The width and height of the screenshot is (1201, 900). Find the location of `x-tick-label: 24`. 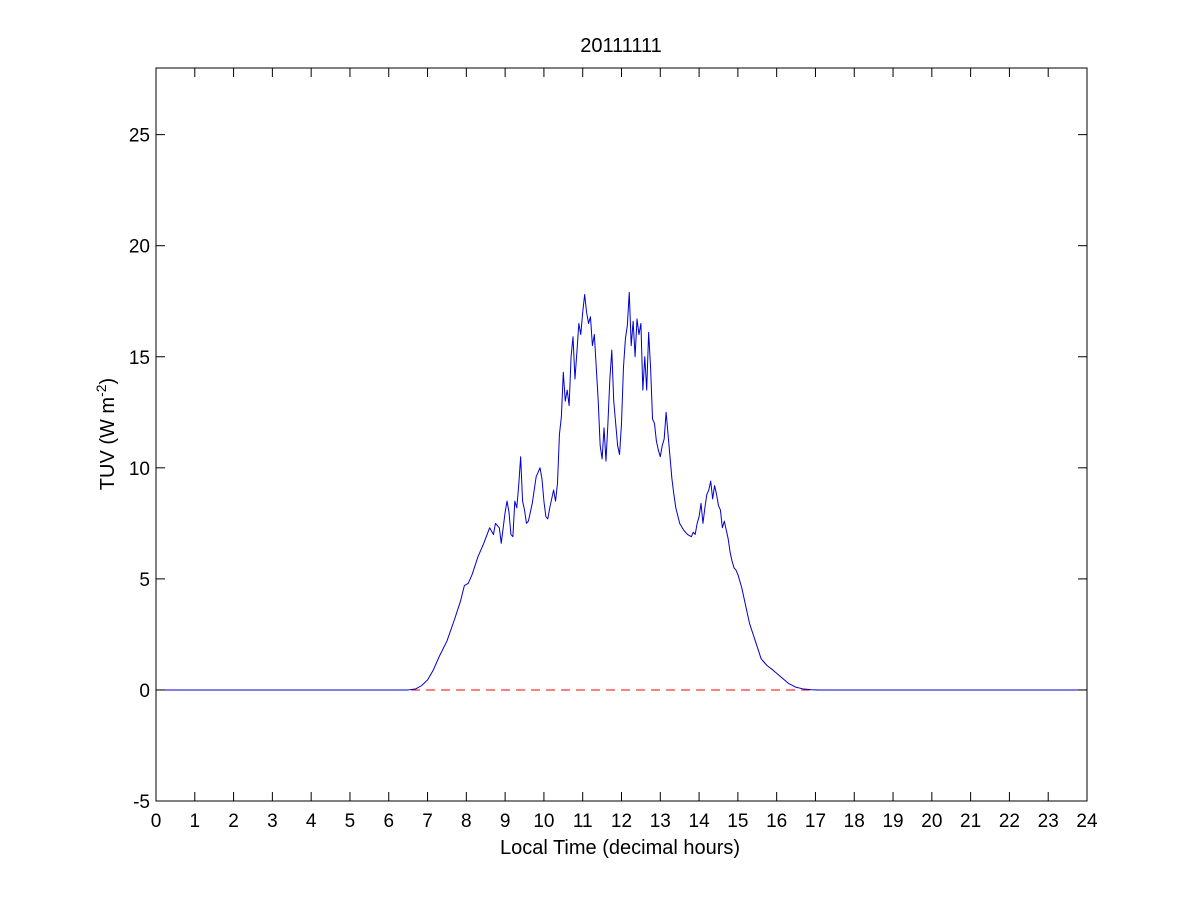

x-tick-label: 24 is located at coordinates (1087, 821).